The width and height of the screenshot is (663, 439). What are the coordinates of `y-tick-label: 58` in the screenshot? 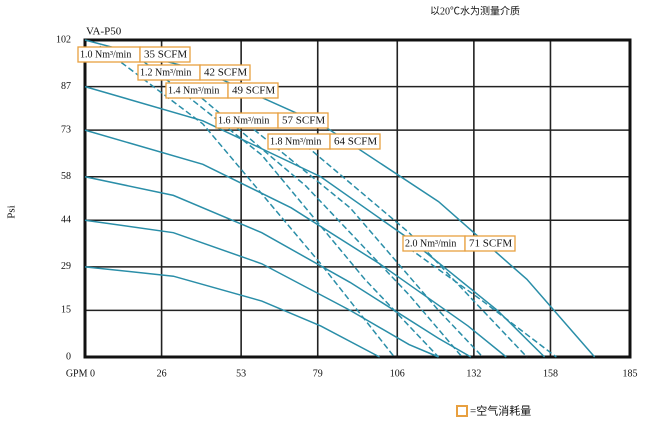 It's located at (66, 176).